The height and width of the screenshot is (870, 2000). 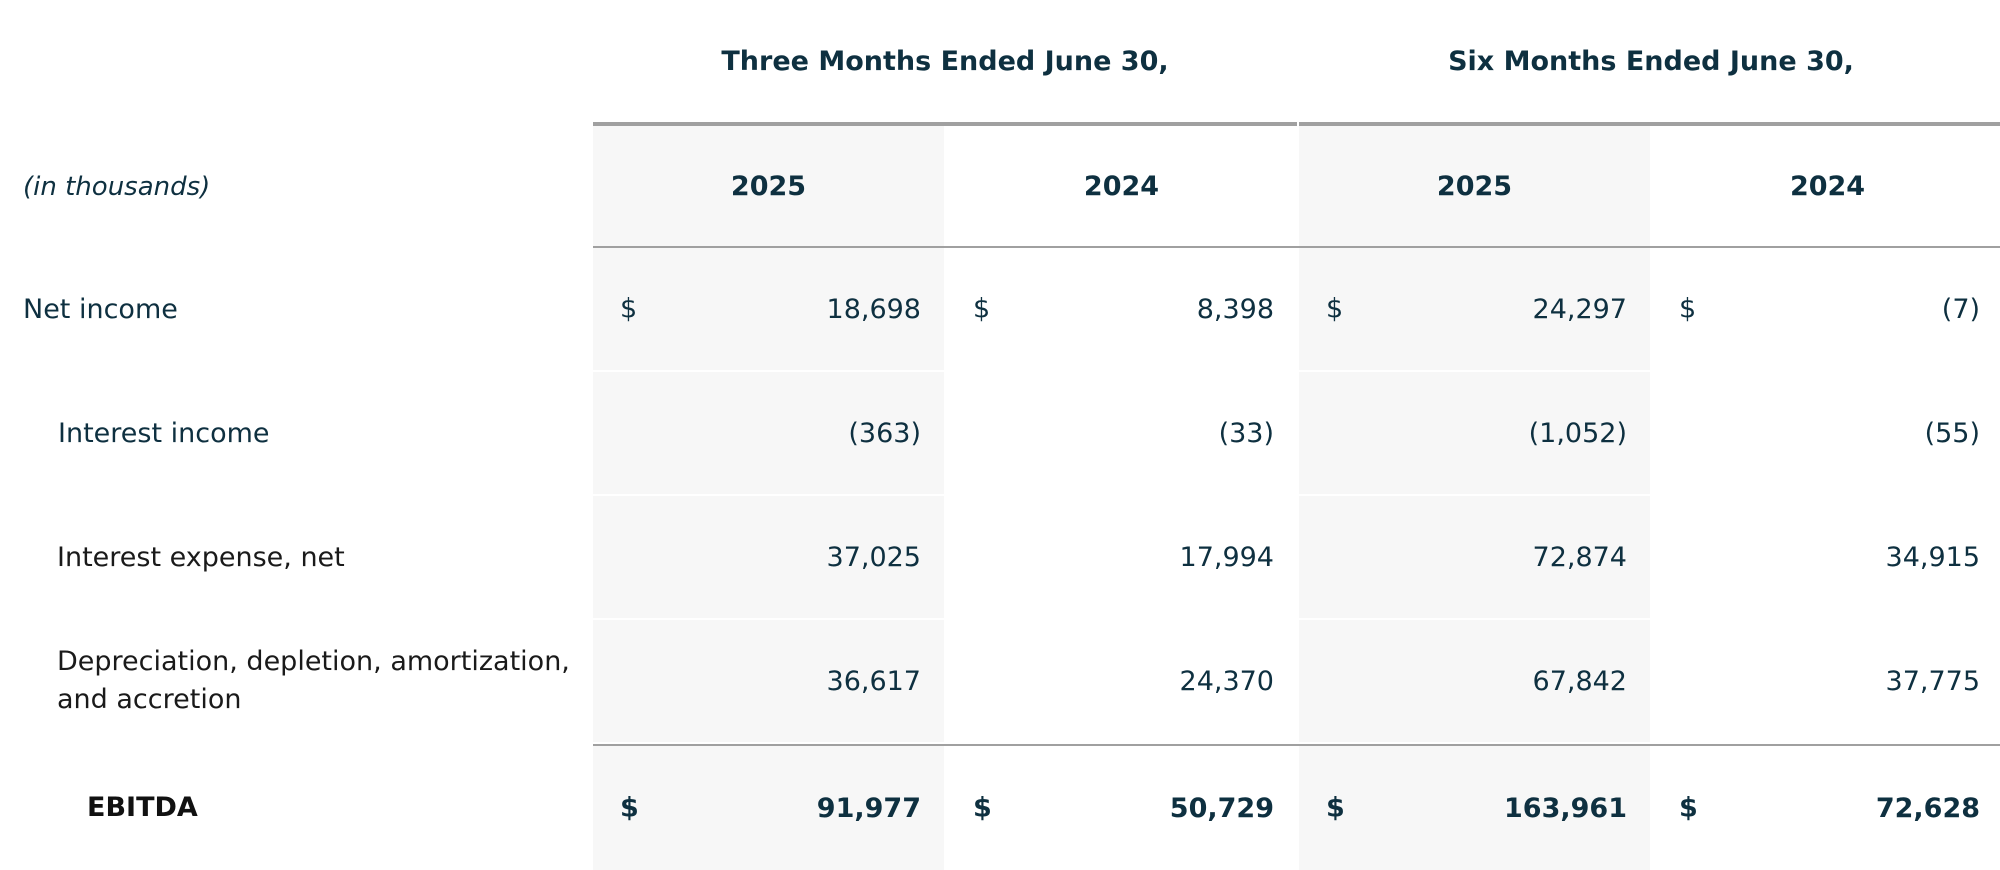 I want to click on row-label-net-income: Net income, so click(x=296, y=310).